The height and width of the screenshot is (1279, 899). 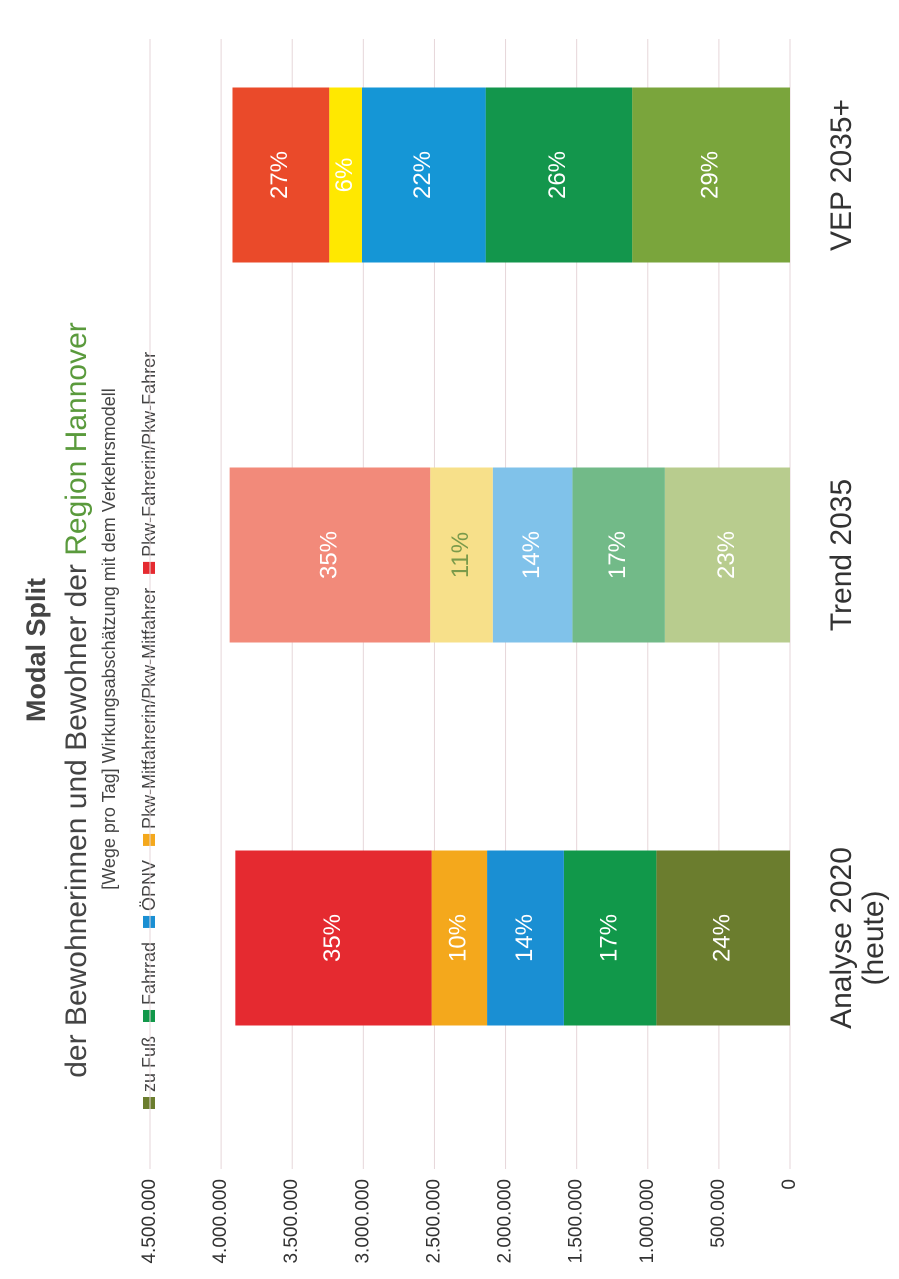 What do you see at coordinates (841, 938) in the screenshot?
I see `x-tick-label: Analyse 2020` at bounding box center [841, 938].